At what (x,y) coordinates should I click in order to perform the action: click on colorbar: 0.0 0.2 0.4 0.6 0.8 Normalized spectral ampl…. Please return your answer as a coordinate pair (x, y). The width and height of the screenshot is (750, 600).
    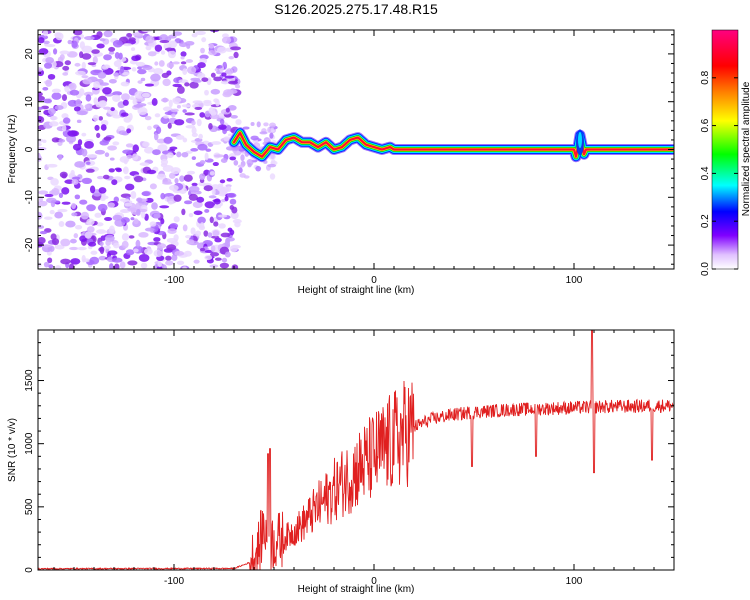
    Looking at the image, I should click on (725, 152).